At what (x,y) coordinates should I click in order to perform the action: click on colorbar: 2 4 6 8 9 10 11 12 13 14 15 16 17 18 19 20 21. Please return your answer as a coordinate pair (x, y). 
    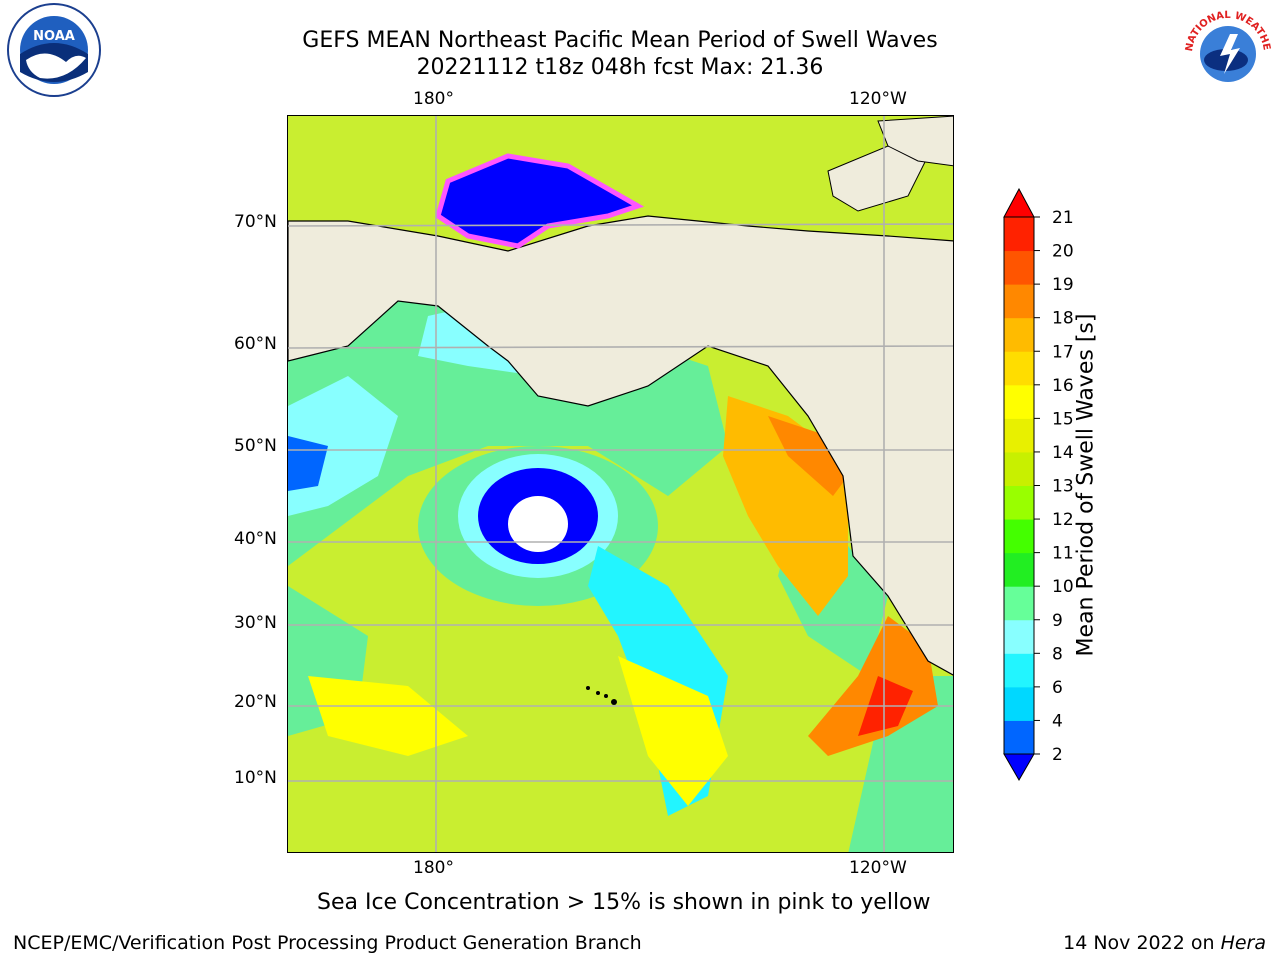
    Looking at the image, I should click on (1038, 489).